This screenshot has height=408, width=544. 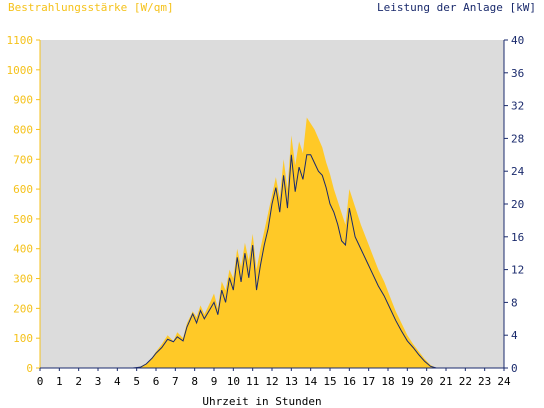 What do you see at coordinates (368, 381) in the screenshot?
I see `x-tick-label: 17` at bounding box center [368, 381].